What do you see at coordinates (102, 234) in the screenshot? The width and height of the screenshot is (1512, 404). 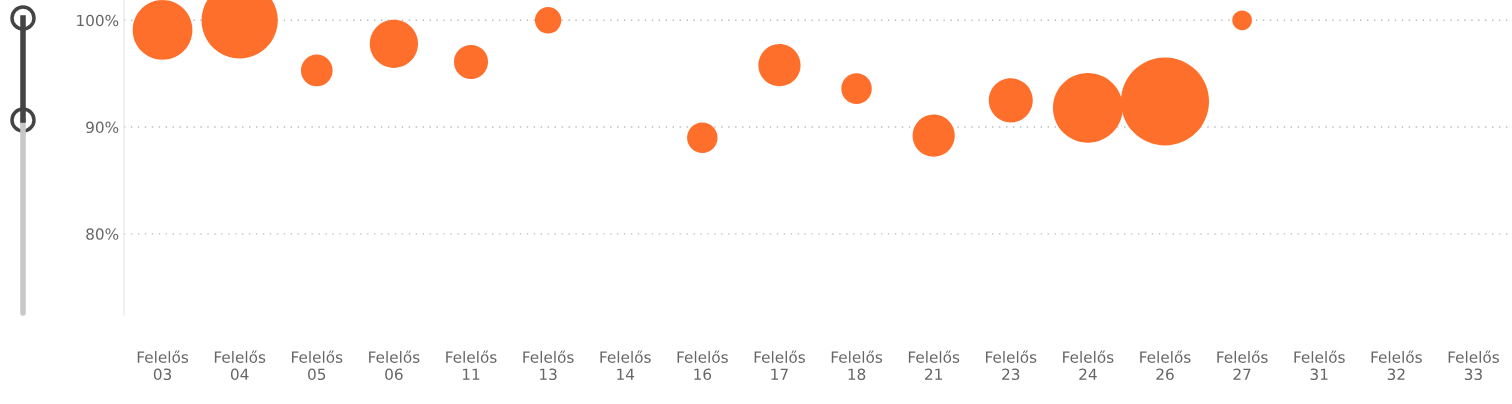 I see `y-tick-label: 80%` at bounding box center [102, 234].